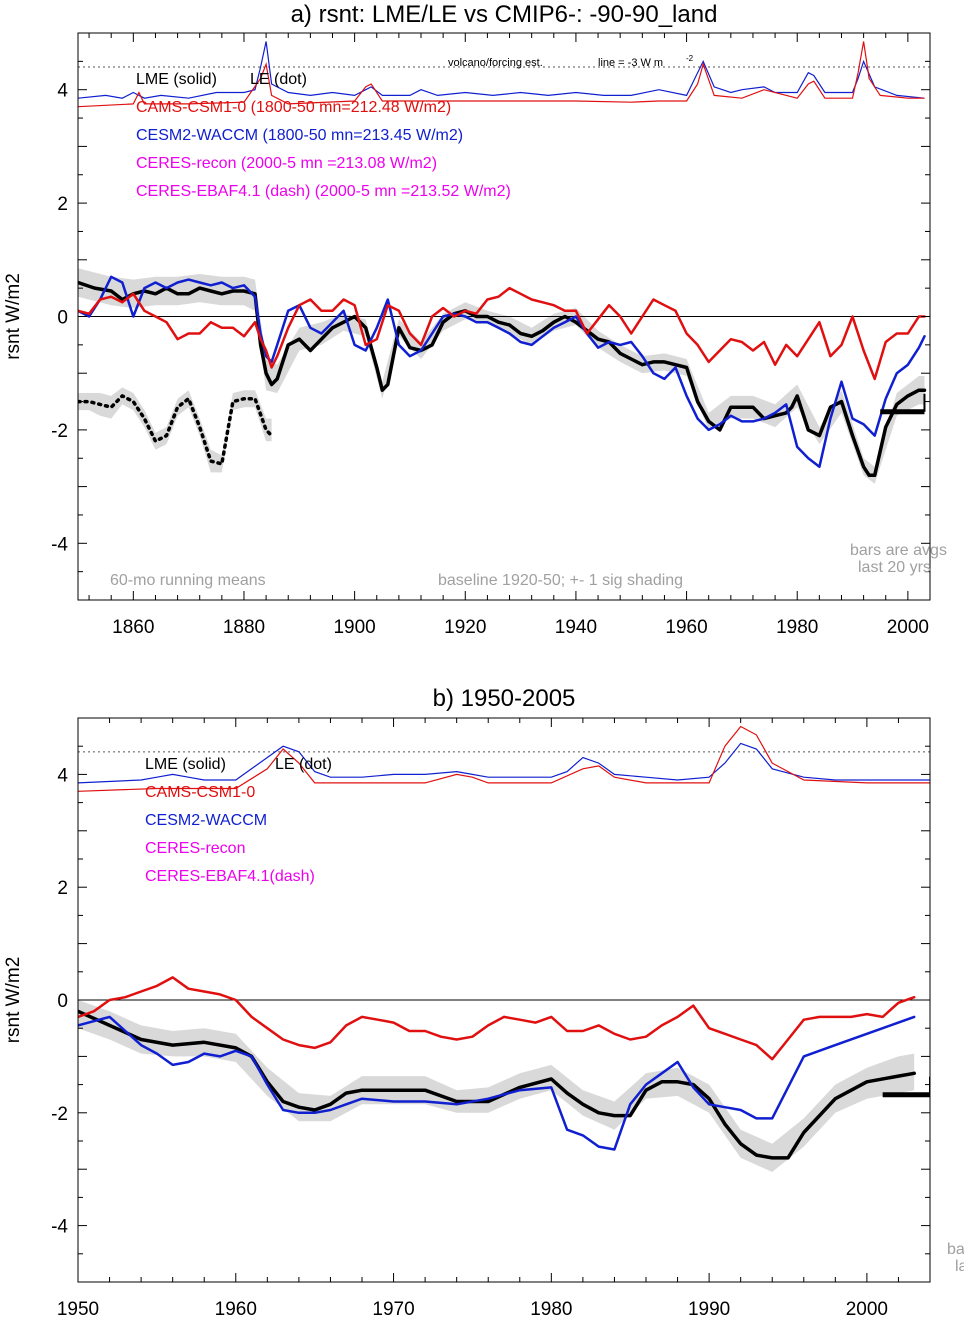  What do you see at coordinates (709, 1309) in the screenshot?
I see `x-tick-label: 1990` at bounding box center [709, 1309].